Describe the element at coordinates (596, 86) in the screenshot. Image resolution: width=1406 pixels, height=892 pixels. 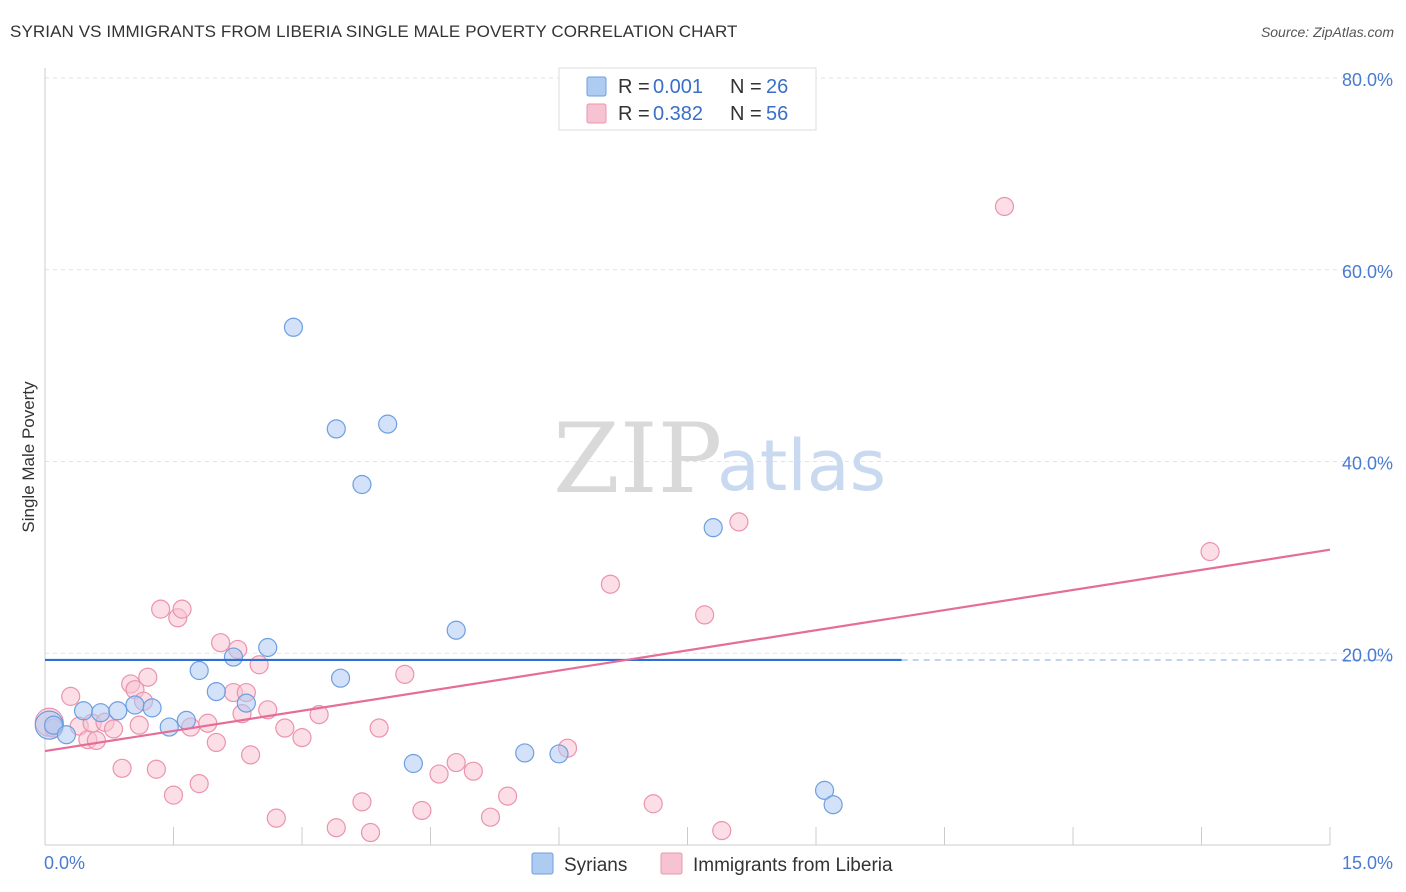
I see `legend-swatch-syrians` at that location.